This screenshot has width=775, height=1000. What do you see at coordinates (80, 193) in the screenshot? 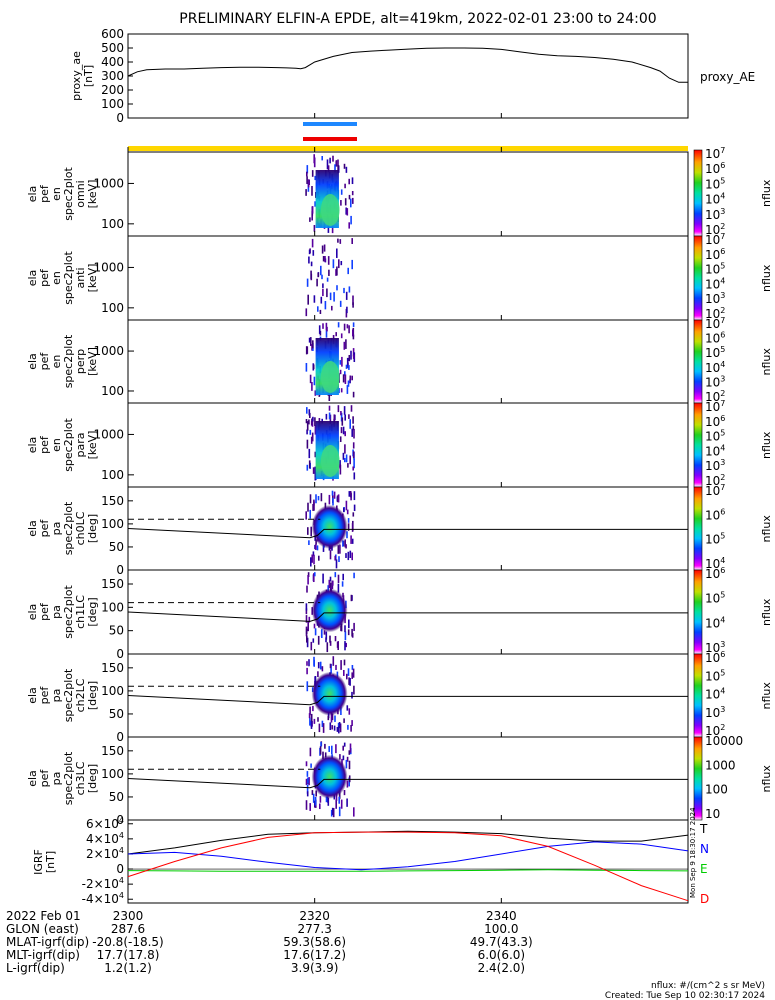
I see `panel-ylabel-line: omni` at bounding box center [80, 193].